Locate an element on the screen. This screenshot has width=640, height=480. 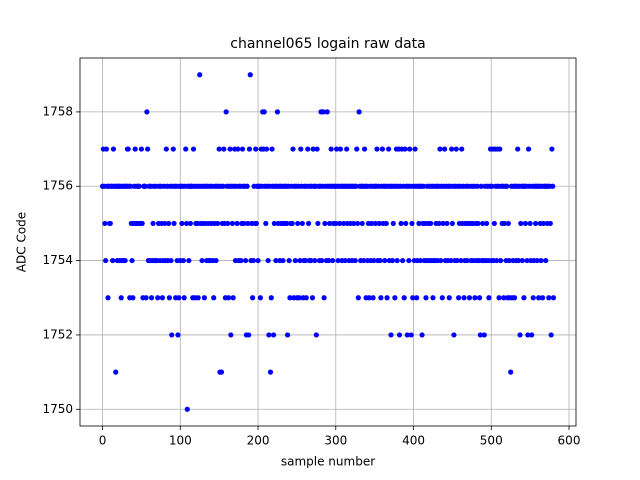
x-tick-label: 200 is located at coordinates (258, 441).